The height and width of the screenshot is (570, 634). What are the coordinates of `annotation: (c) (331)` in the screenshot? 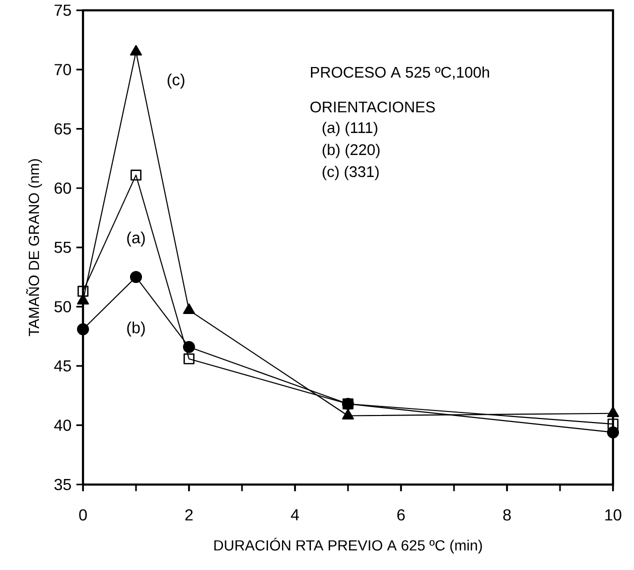 It's located at (350, 173).